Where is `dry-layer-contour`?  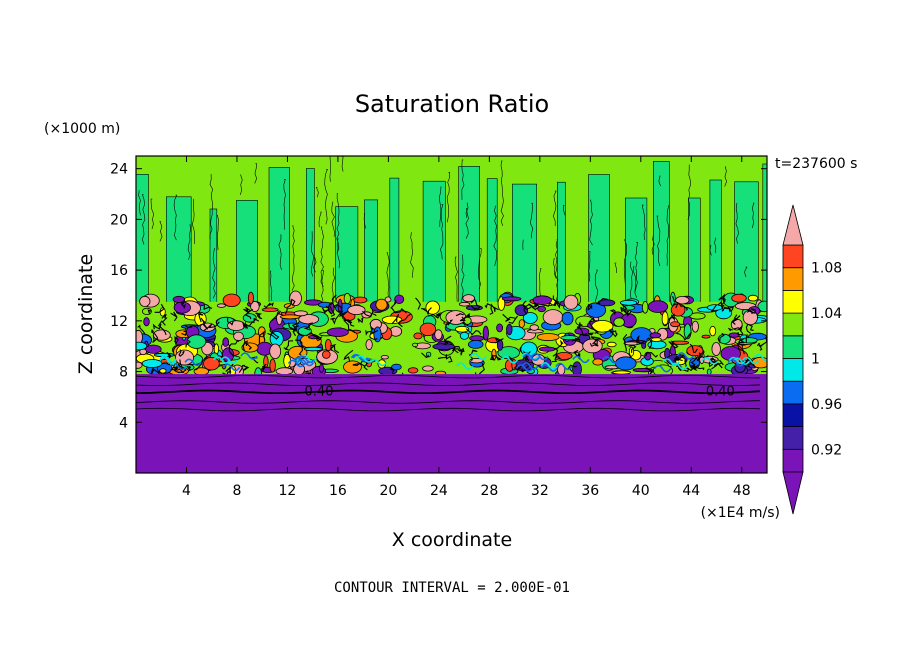 dry-layer-contour is located at coordinates (448, 376).